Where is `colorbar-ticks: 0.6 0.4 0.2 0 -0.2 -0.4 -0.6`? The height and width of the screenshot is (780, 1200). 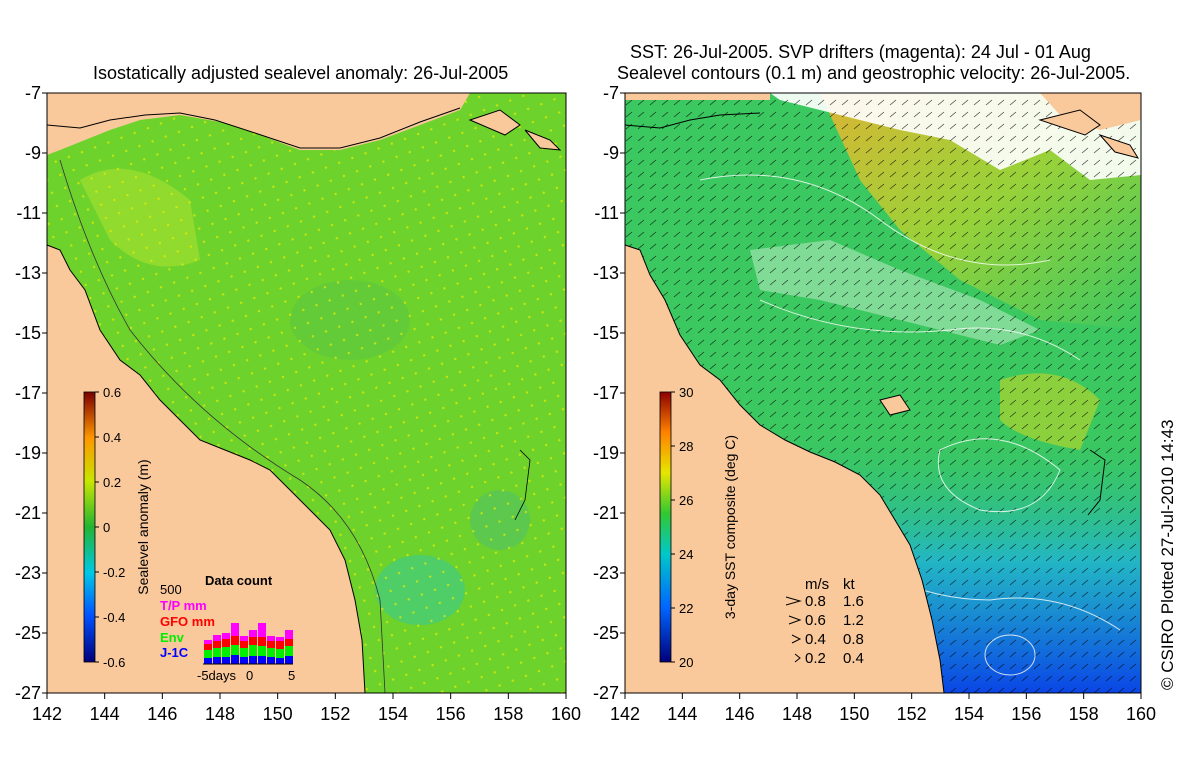
colorbar-ticks: 0.6 0.4 0.2 0 -0.2 -0.4 -0.6 is located at coordinates (110, 527).